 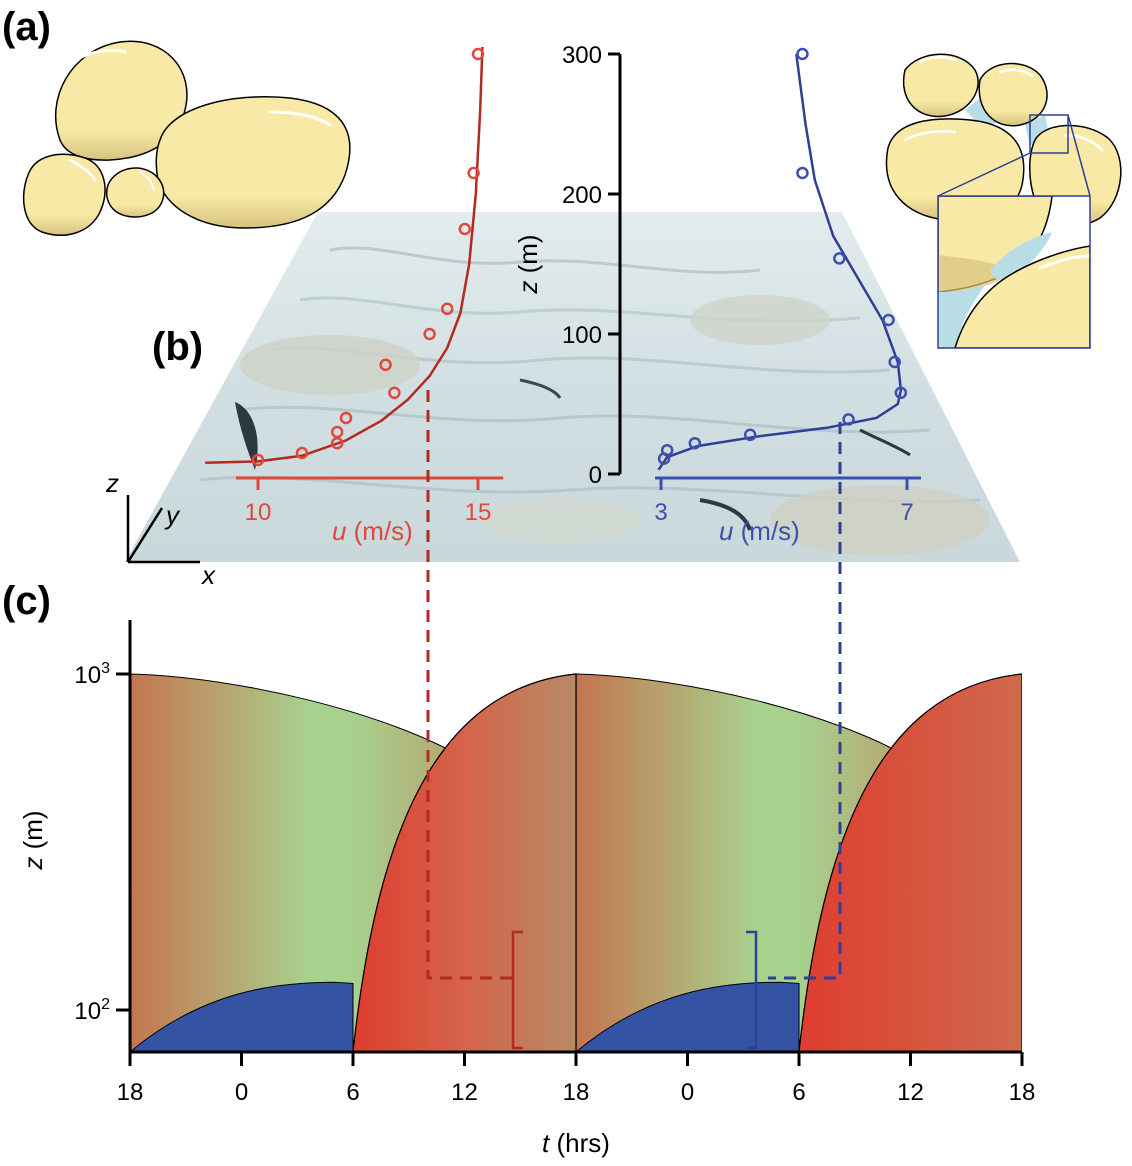 What do you see at coordinates (582, 195) in the screenshot?
I see `y-tick-label: 200` at bounding box center [582, 195].